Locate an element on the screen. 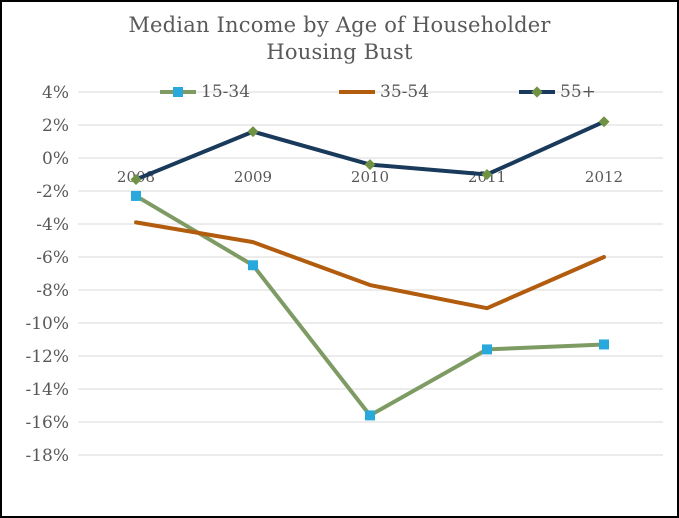 The height and width of the screenshot is (518, 679). legend-item-15-34: 15-34 is located at coordinates (205, 92).